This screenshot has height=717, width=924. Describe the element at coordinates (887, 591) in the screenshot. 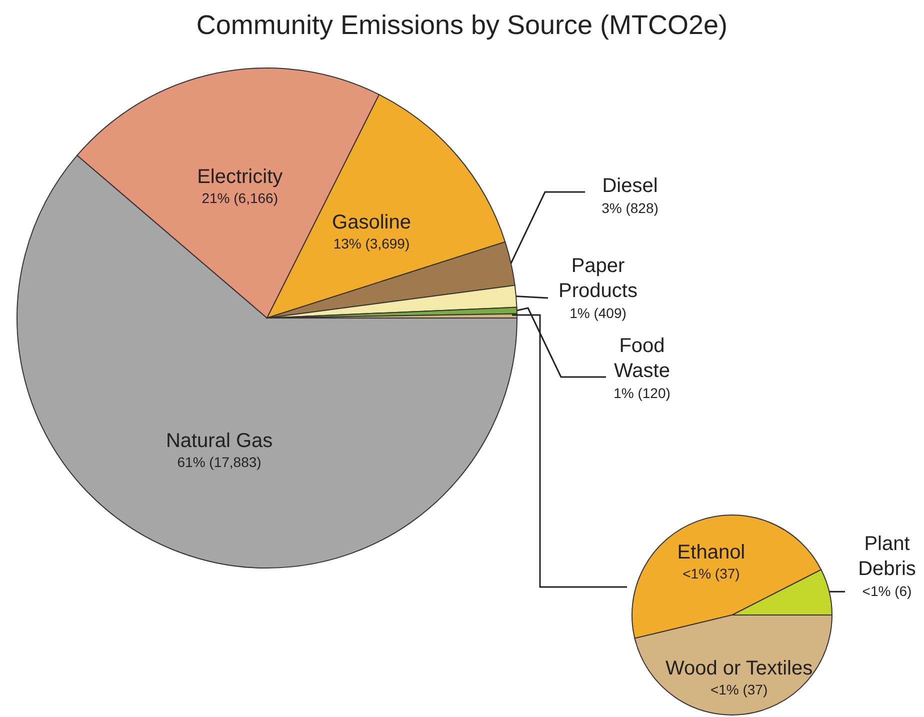

I see `data-label: <1% (6)` at that location.